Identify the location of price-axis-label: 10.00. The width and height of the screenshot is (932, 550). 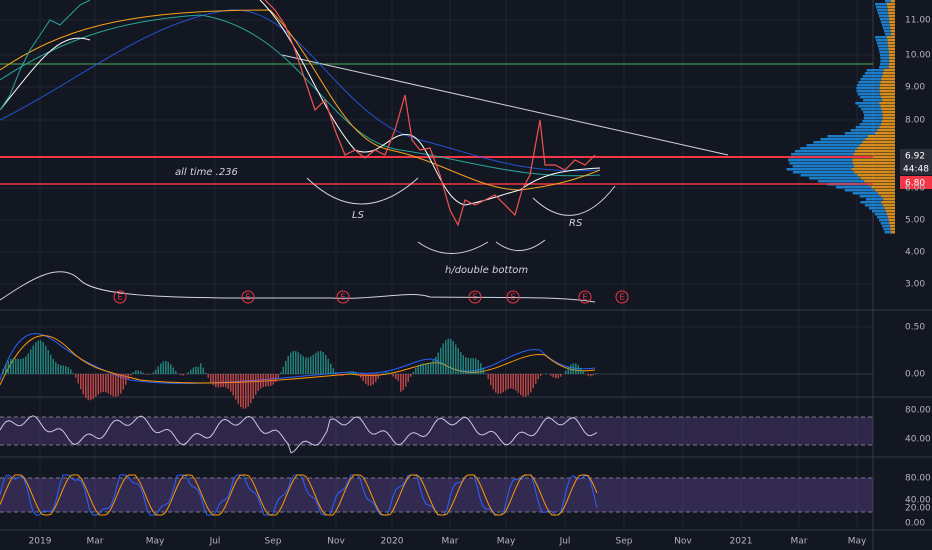
(918, 56).